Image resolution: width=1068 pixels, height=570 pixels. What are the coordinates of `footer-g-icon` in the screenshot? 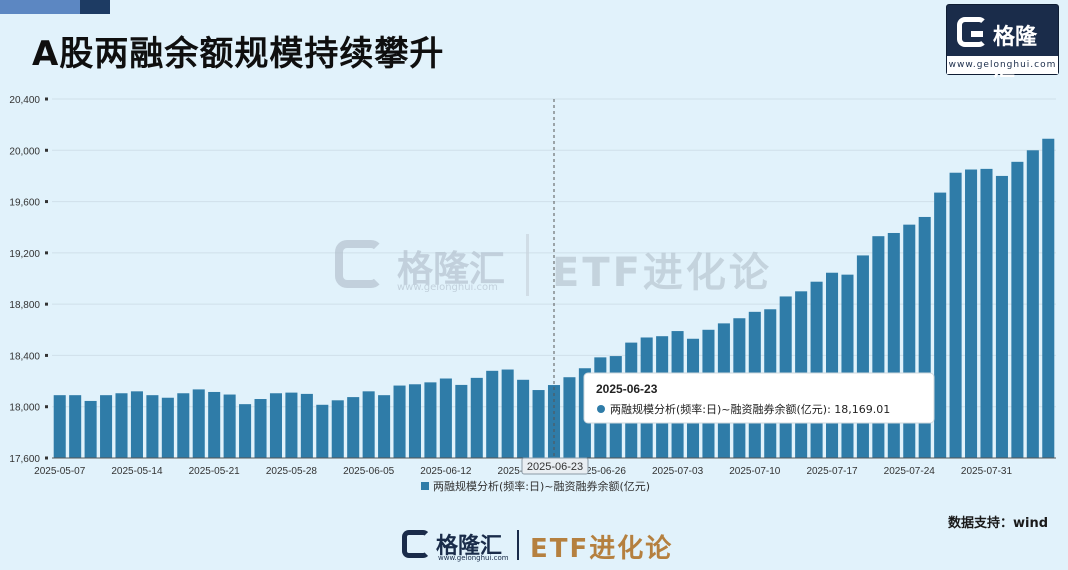 It's located at (416, 544).